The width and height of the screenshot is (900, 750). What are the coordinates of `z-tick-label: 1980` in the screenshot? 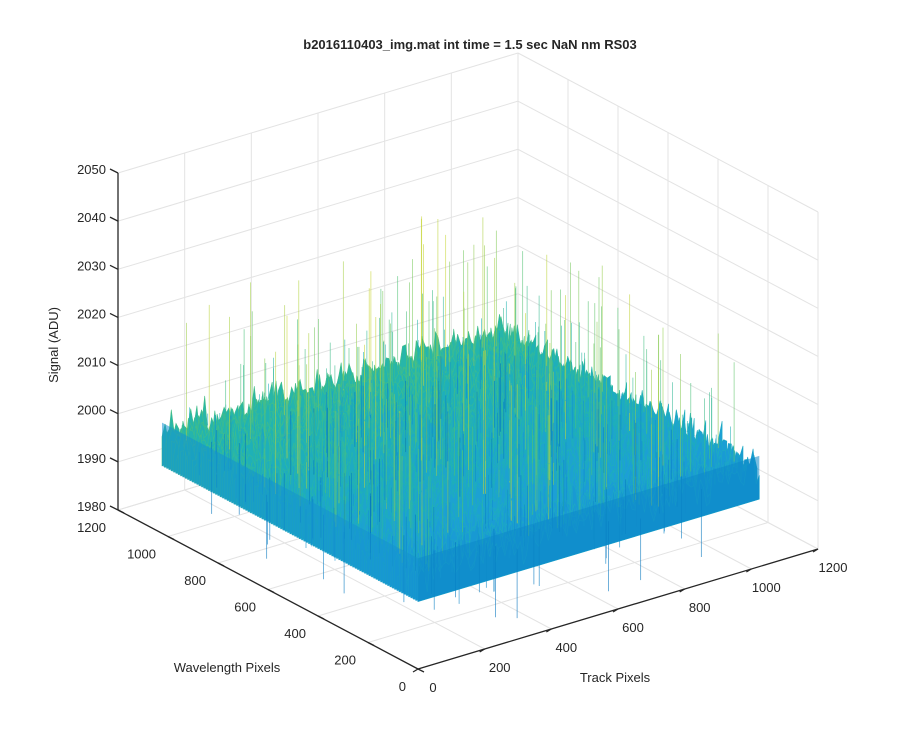 It's located at (91, 506).